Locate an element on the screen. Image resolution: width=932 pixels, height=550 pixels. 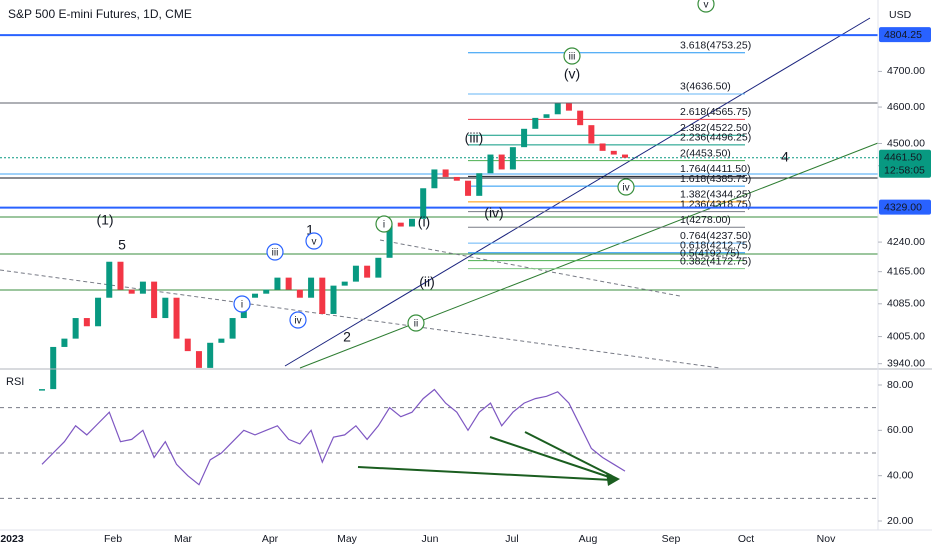
x-tick-label: Aug is located at coordinates (588, 539).